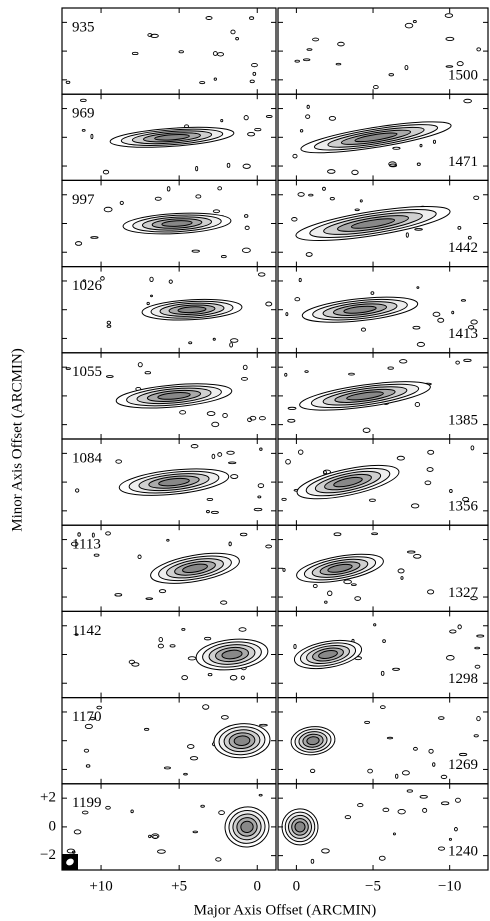 The height and width of the screenshot is (921, 490). Describe the element at coordinates (48, 855) in the screenshot. I see `y-tick-label: −2` at that location.